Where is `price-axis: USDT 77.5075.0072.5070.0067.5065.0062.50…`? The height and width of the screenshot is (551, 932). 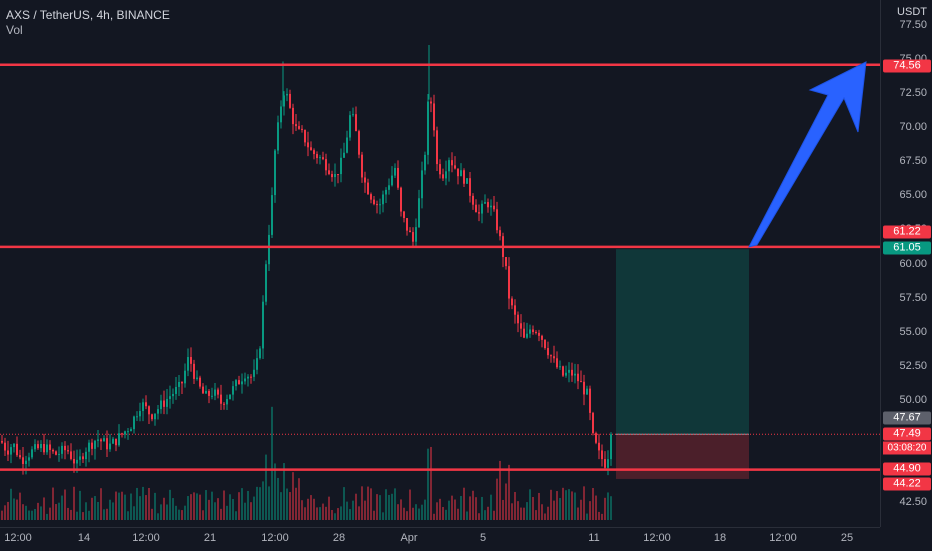
price-axis: USDT 77.5075.0072.5070.0067.5065.0062.50… is located at coordinates (906, 263).